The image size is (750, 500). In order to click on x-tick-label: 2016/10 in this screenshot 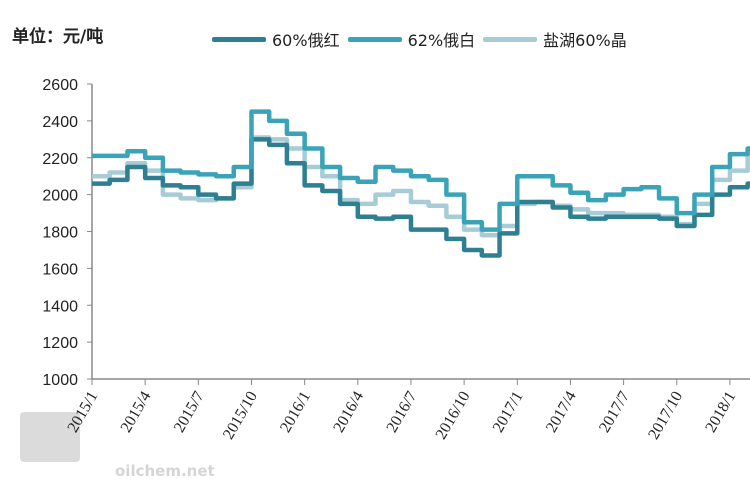, I will do `click(453, 416)`.